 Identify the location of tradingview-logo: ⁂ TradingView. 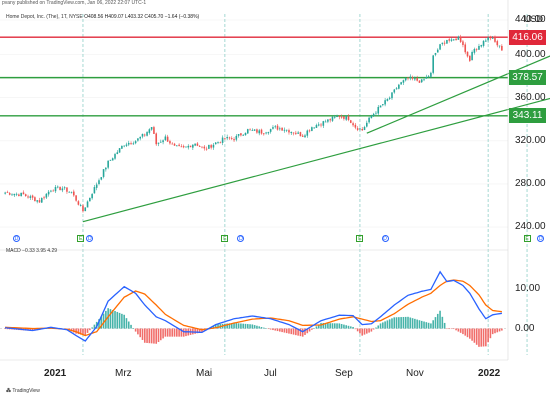
(23, 391).